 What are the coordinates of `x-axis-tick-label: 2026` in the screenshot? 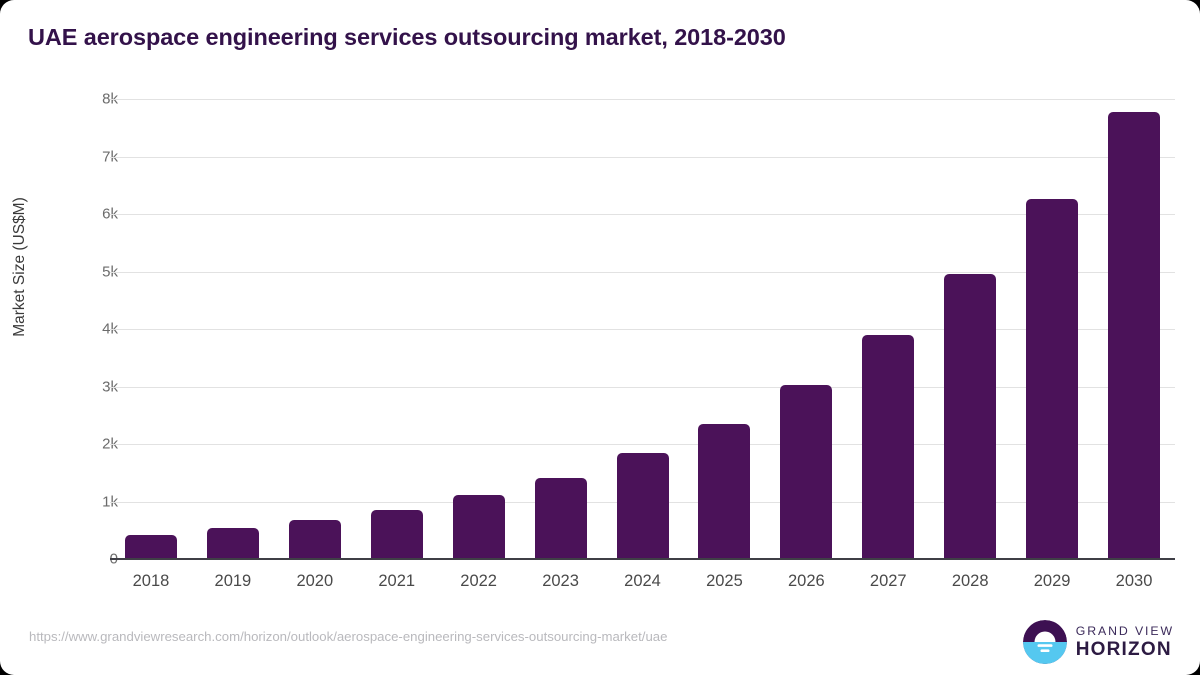 It's located at (806, 581).